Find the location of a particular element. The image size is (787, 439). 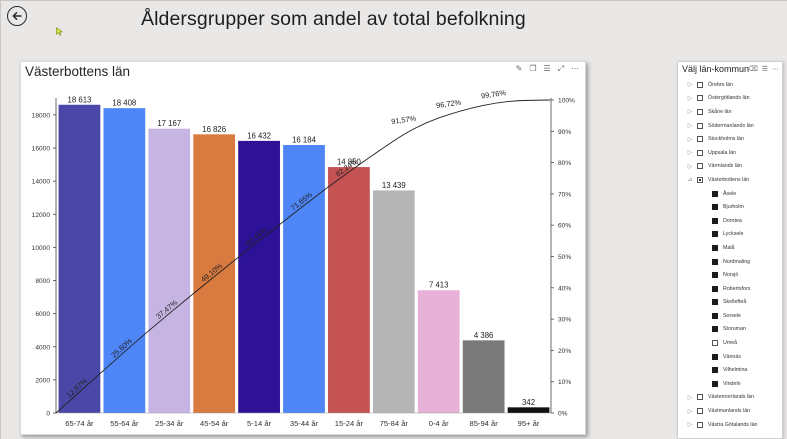

y-left-tick-label: 6000 is located at coordinates (42, 314).